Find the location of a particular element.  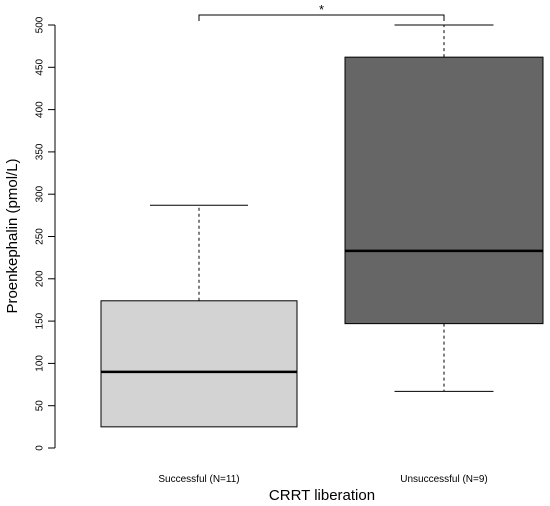

y-tick-label: 100 is located at coordinates (40, 363).